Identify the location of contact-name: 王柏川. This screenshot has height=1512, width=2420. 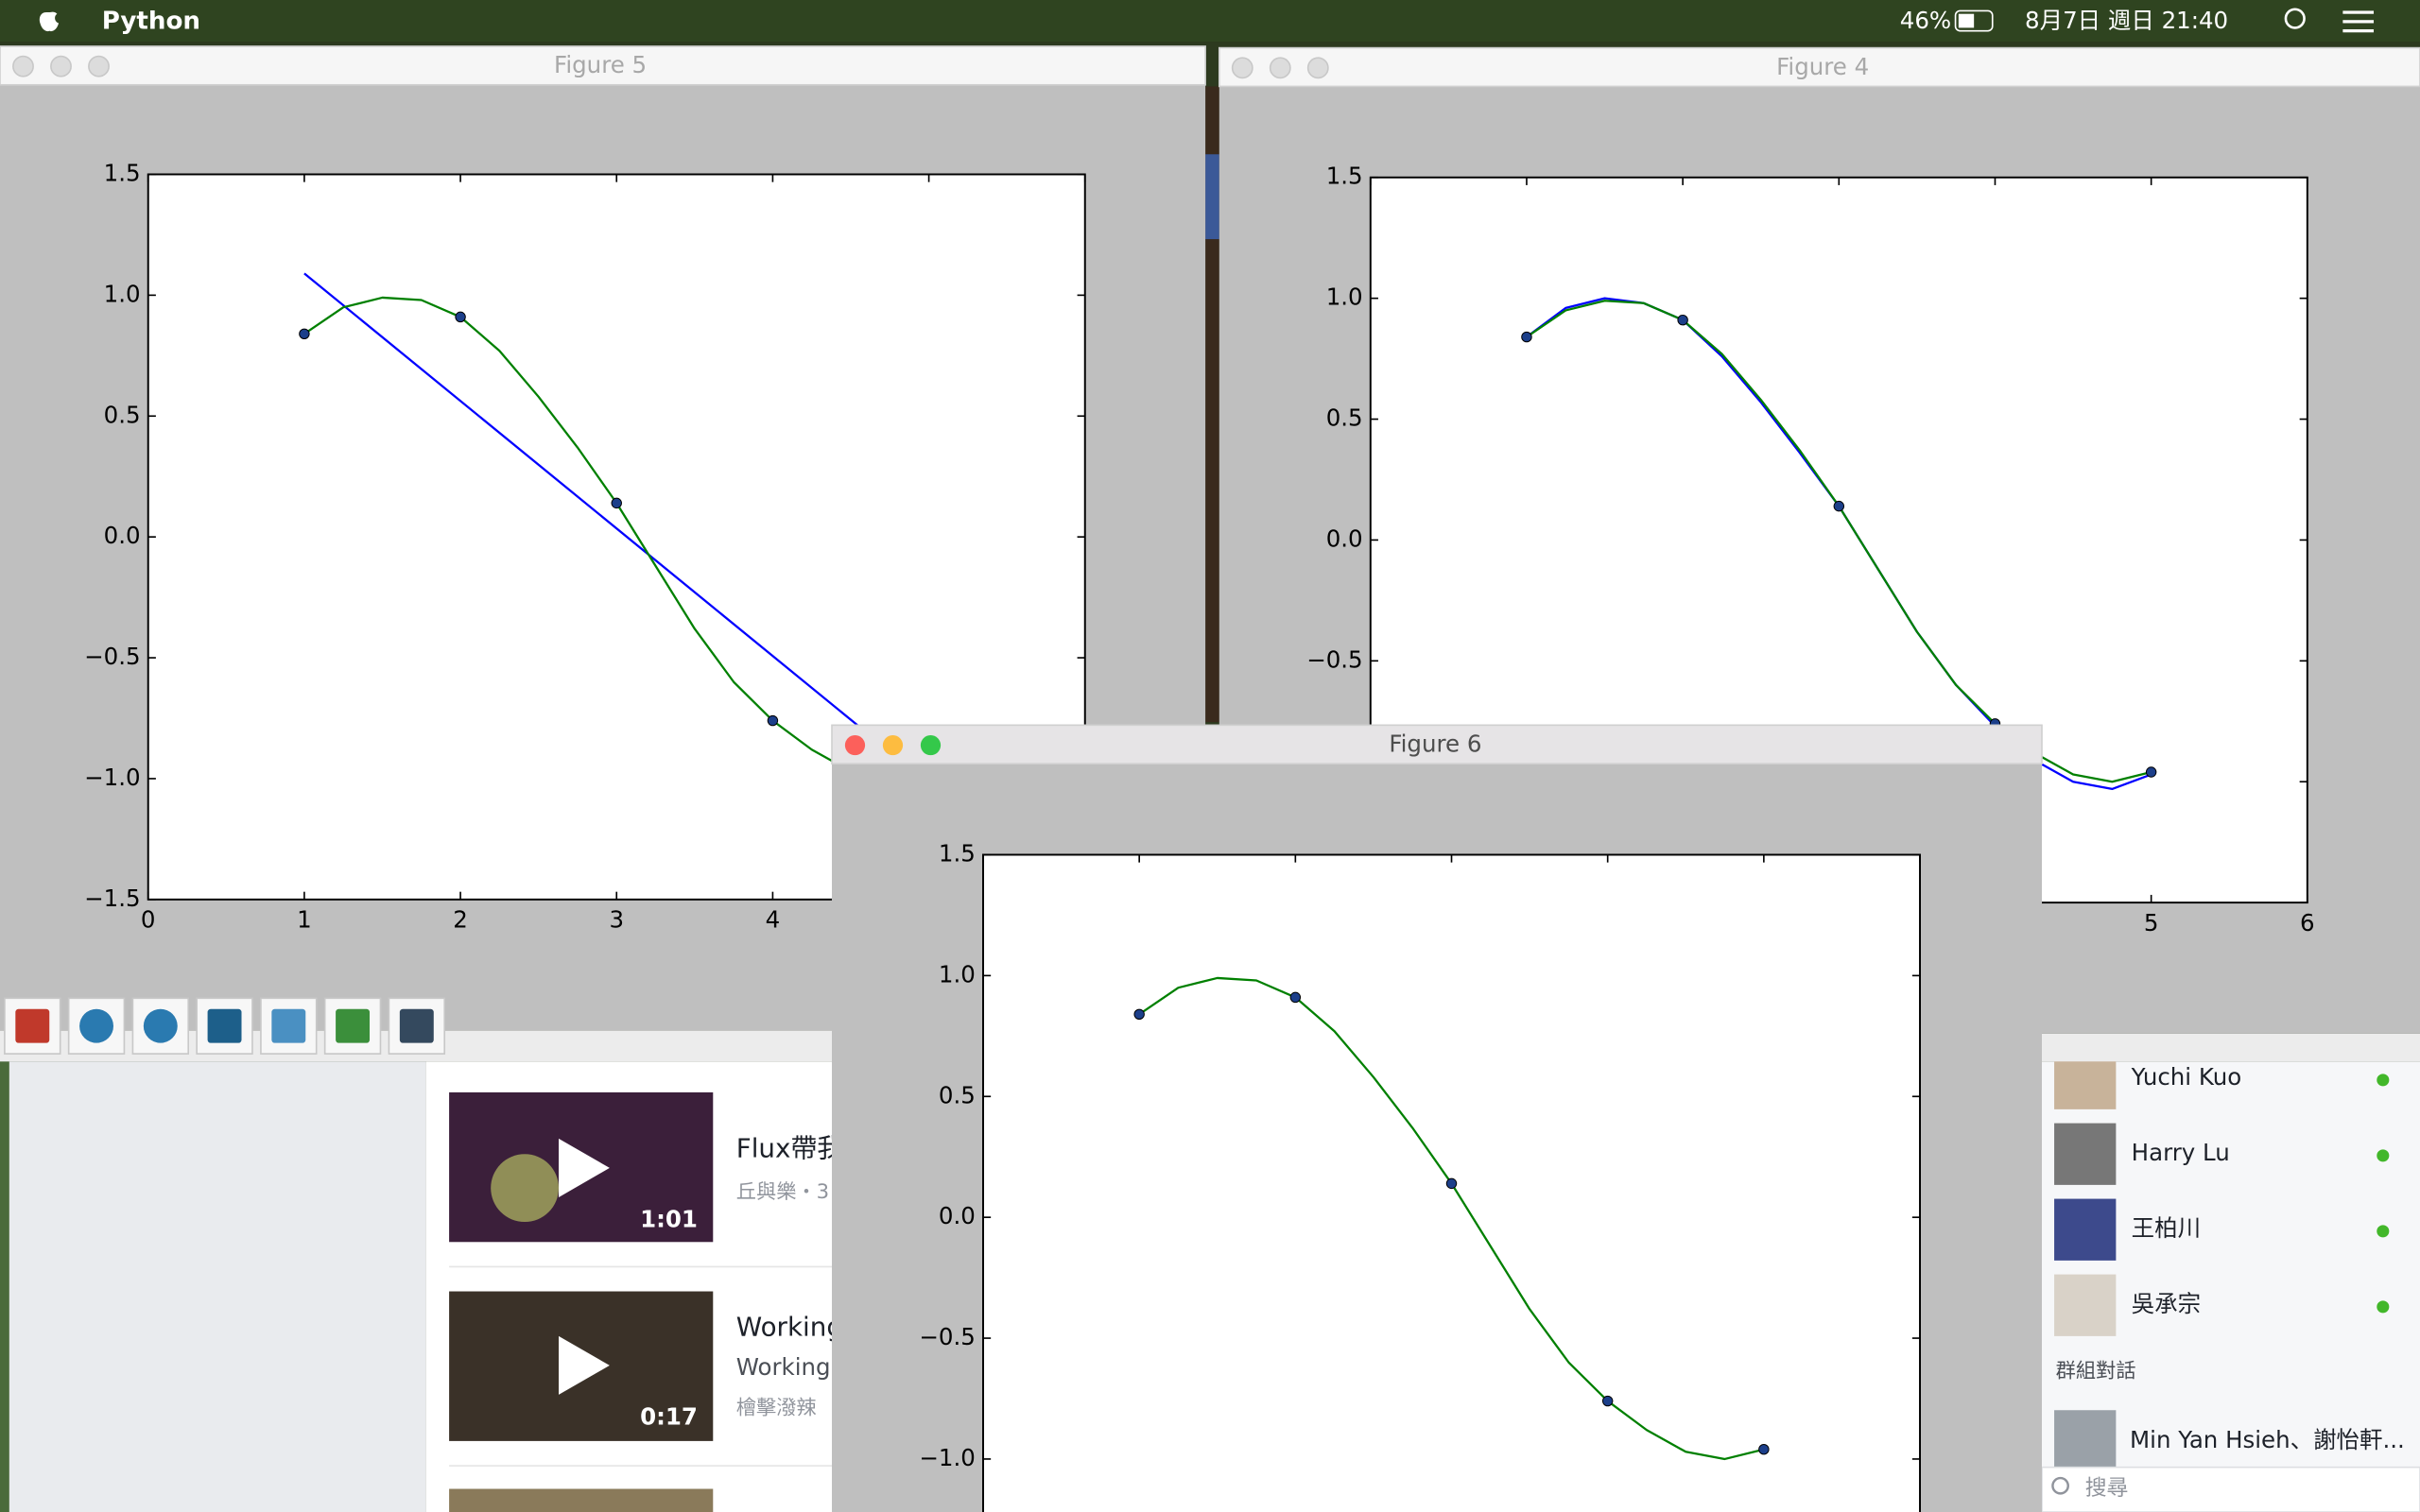
(2166, 1228).